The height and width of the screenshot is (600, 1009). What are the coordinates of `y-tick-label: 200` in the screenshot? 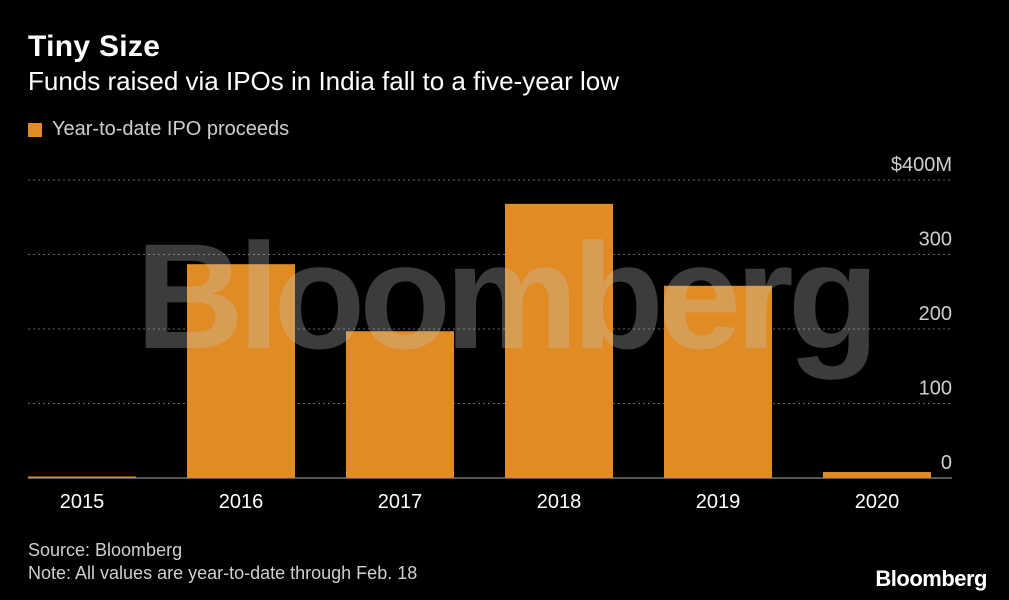 It's located at (935, 314).